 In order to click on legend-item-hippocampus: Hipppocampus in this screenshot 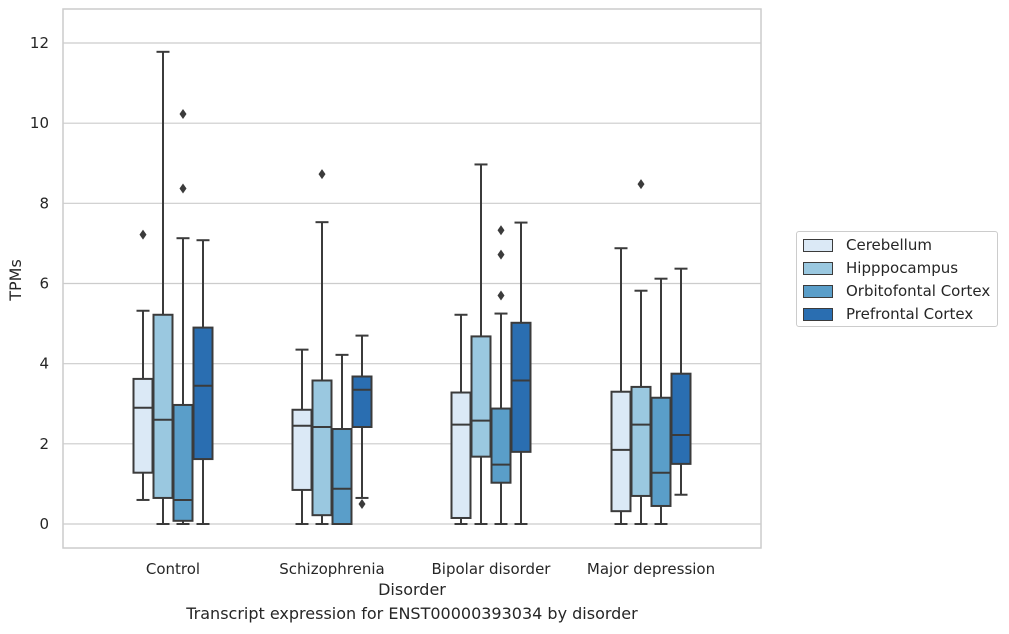, I will do `click(880, 268)`.